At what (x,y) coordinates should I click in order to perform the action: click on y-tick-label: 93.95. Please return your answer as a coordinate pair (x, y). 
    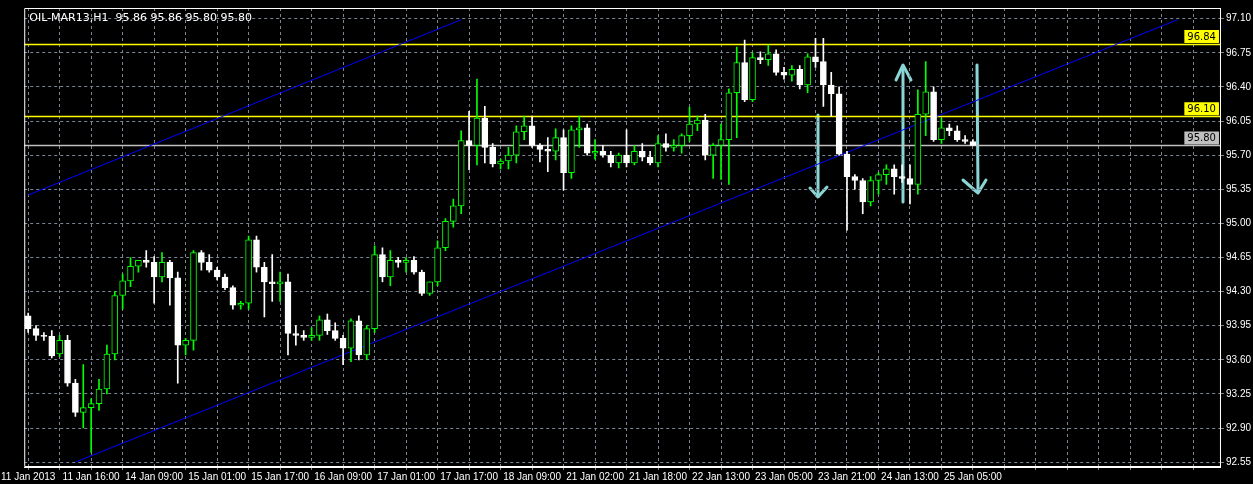
    Looking at the image, I should click on (1238, 325).